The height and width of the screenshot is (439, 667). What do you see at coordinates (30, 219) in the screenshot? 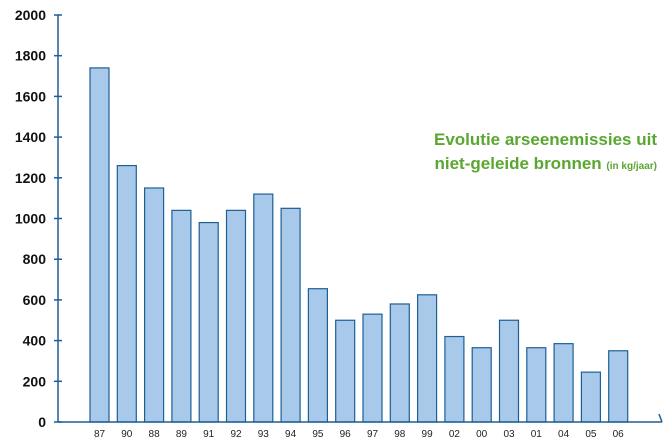
I see `y-tick-label: 1000` at bounding box center [30, 219].